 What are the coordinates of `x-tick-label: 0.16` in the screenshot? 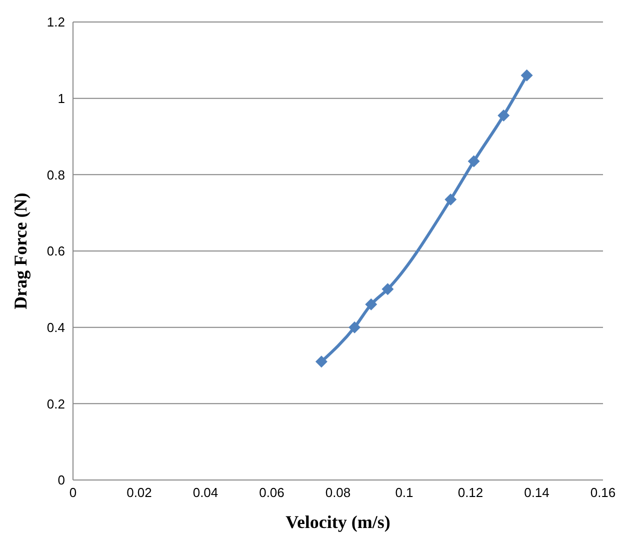 It's located at (603, 492).